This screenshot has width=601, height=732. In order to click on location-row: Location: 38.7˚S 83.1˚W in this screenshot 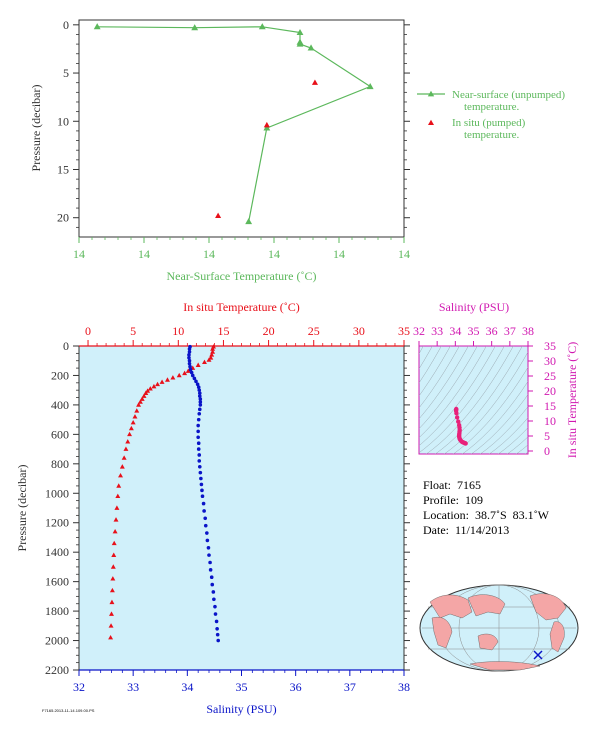, I will do `click(486, 515)`.